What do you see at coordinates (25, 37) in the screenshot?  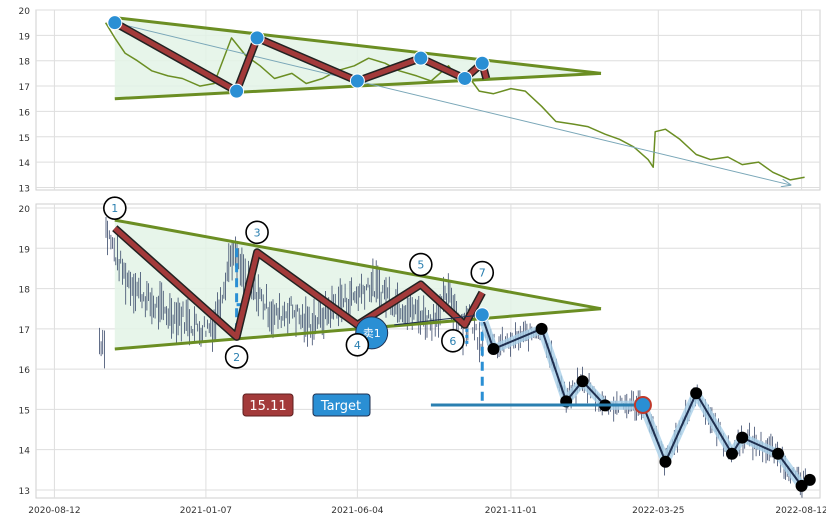 I see `overview-y-tick-label: 19` at bounding box center [25, 37].